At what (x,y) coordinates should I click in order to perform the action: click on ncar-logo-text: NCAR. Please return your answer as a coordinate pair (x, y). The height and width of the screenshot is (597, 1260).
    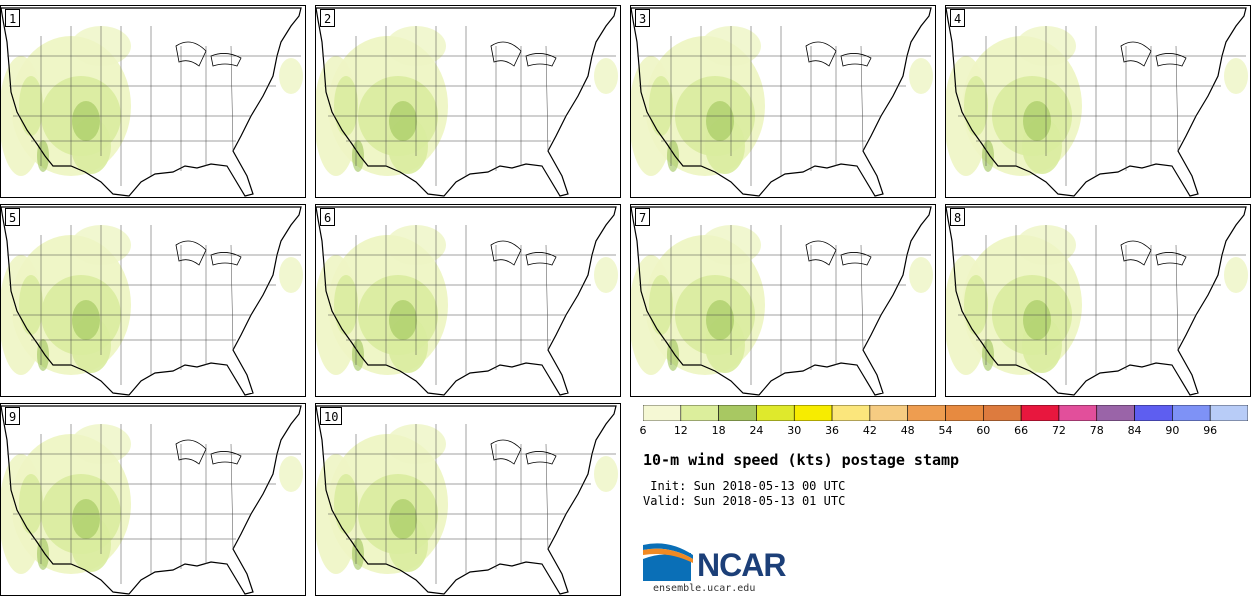
    Looking at the image, I should click on (741, 565).